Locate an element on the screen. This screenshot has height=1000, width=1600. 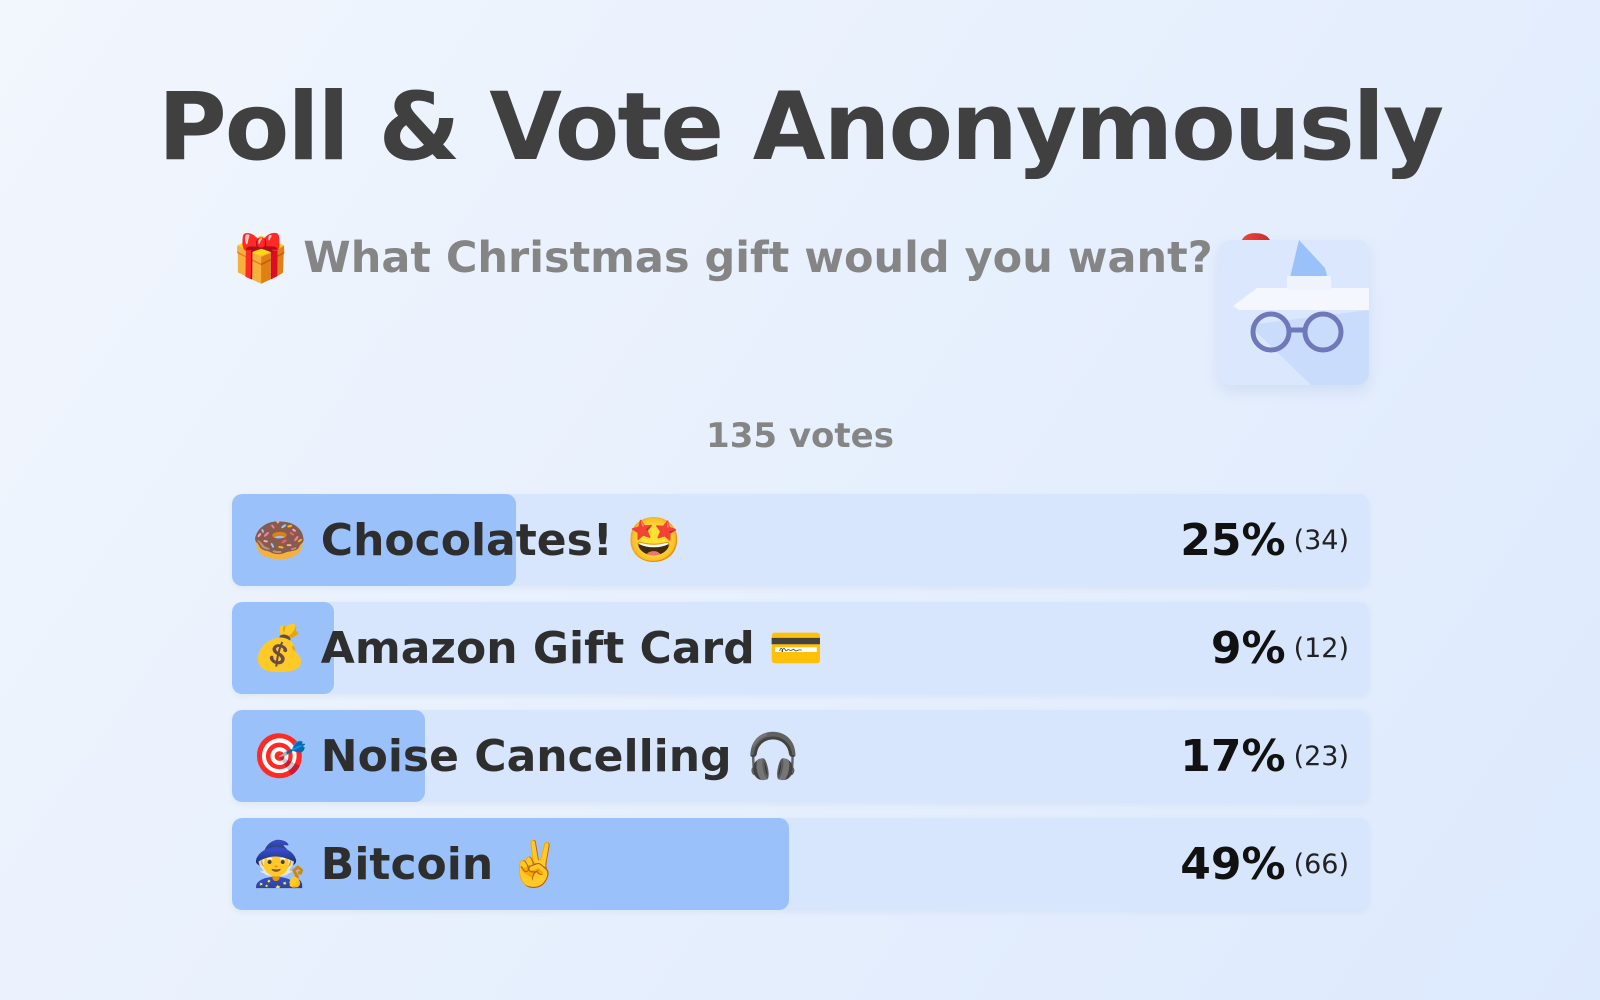
option-result: 49% (66) is located at coordinates (1264, 864).